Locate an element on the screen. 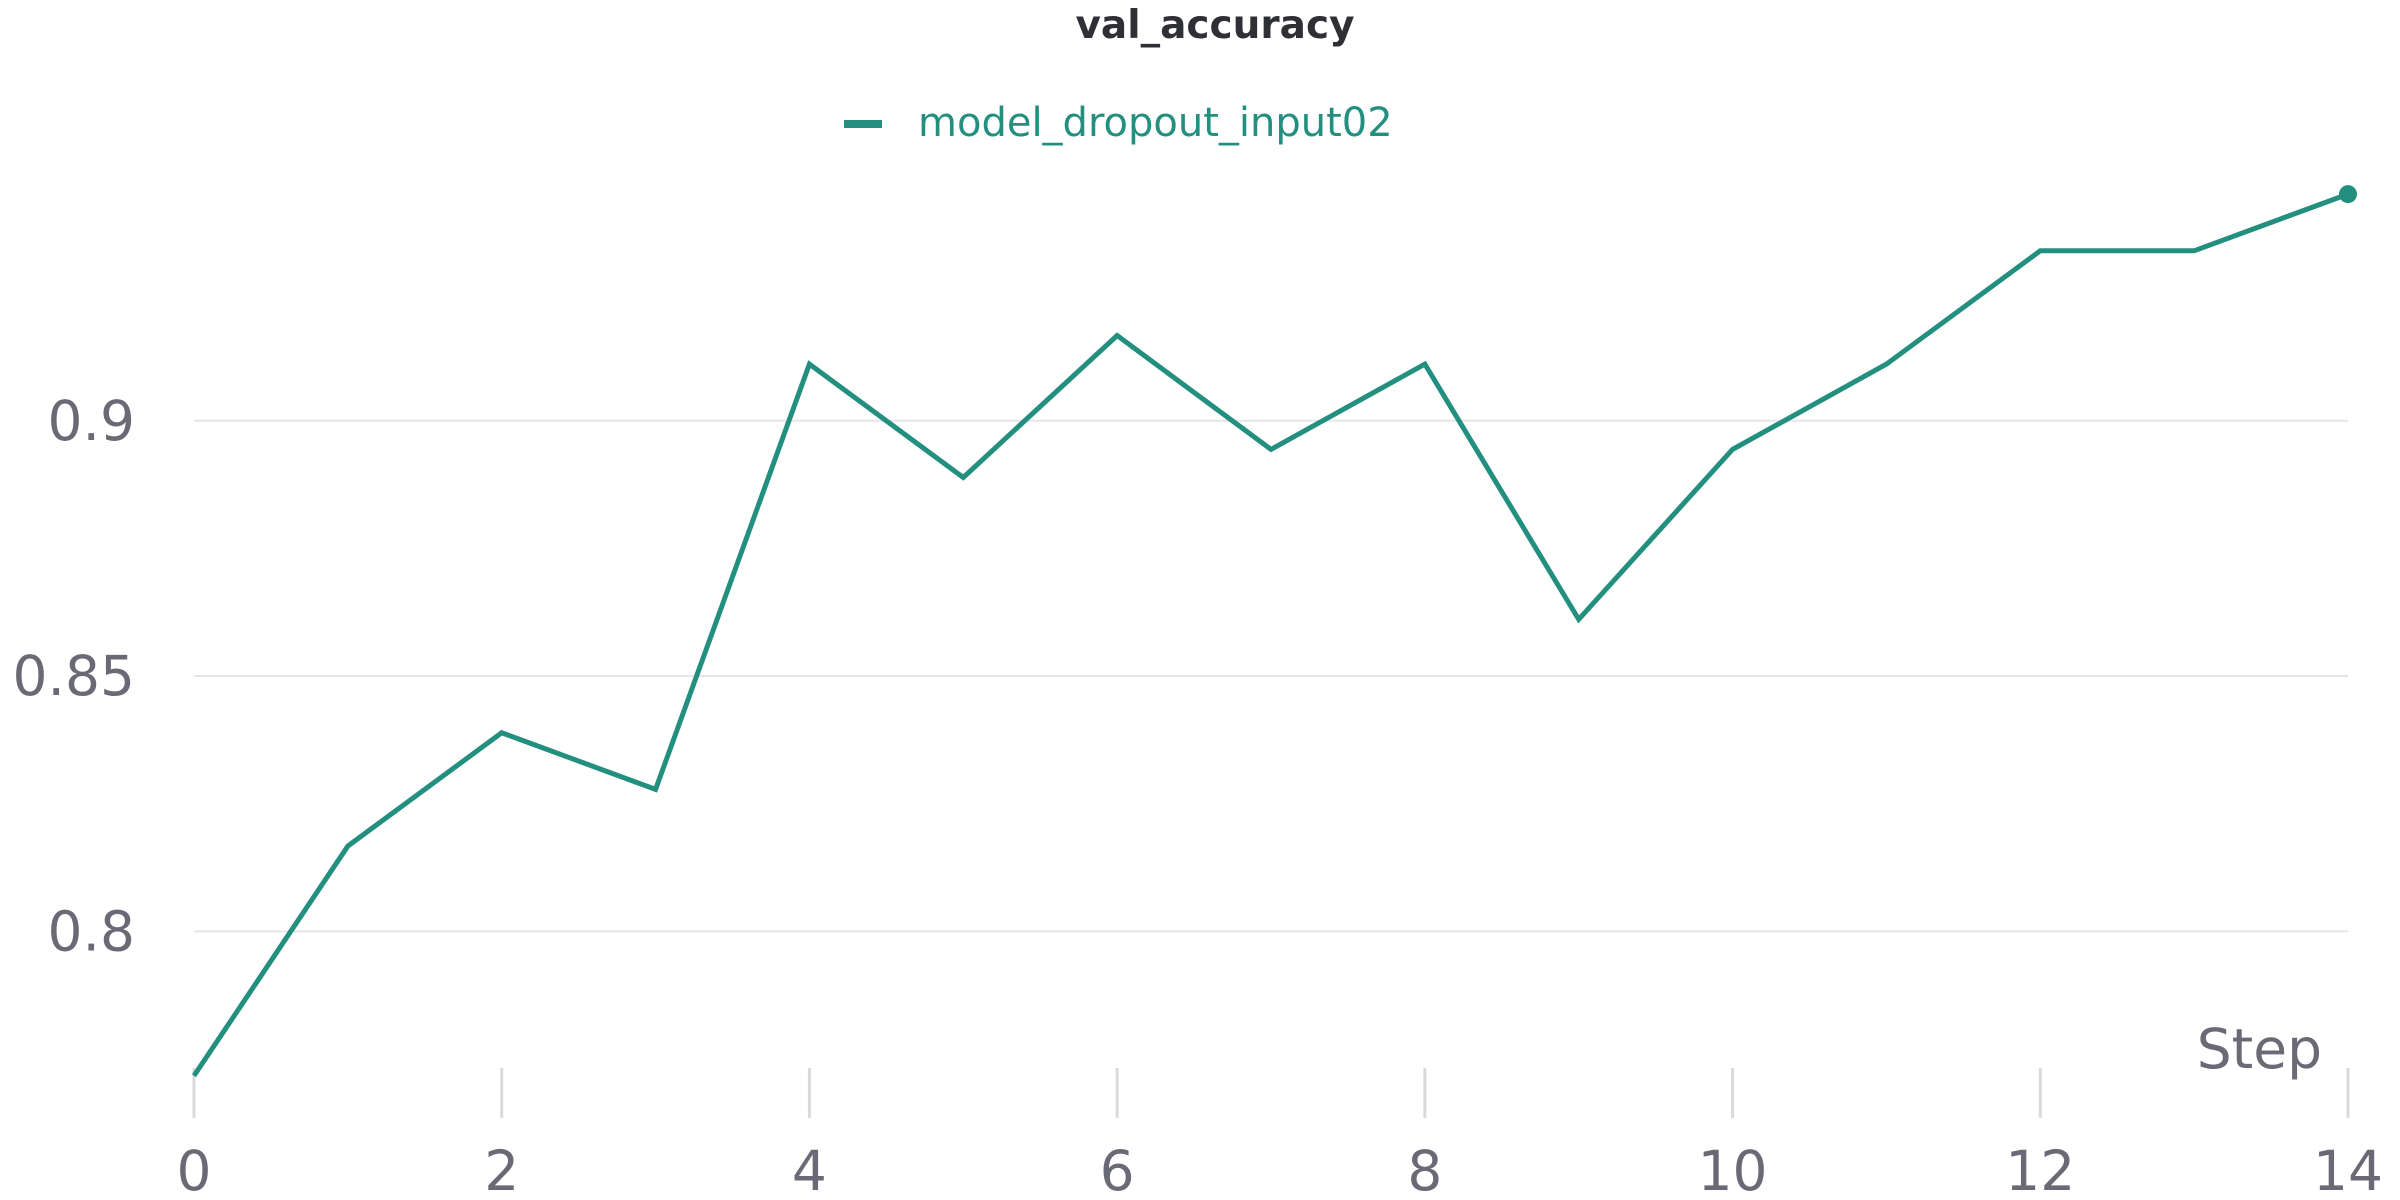  x-tick-label: 4 is located at coordinates (809, 1169).